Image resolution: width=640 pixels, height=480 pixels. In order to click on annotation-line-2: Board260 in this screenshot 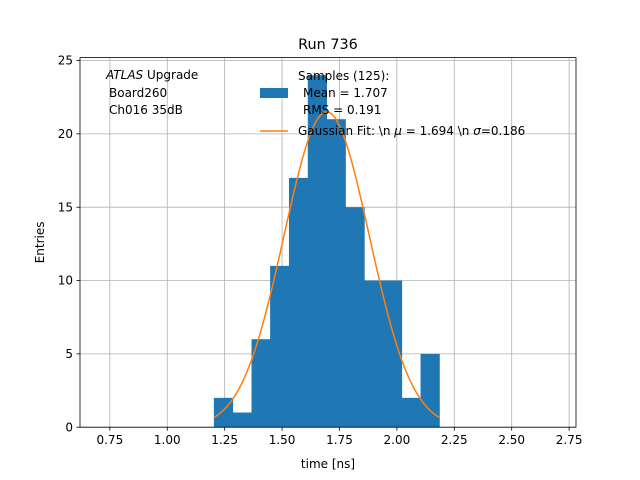, I will do `click(138, 93)`.